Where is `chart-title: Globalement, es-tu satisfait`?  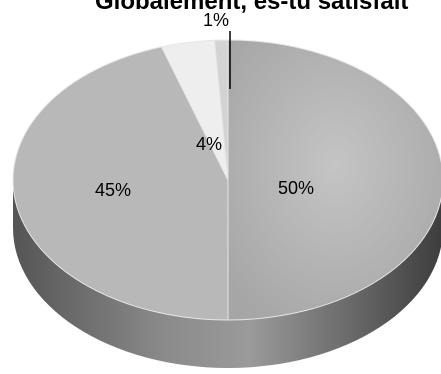
chart-title: Globalement, es-tu satisfait is located at coordinates (252, 7).